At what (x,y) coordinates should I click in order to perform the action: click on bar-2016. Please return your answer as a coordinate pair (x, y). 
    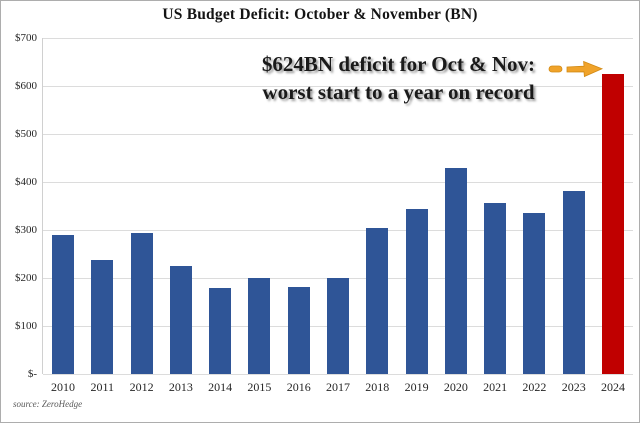
    Looking at the image, I should click on (298, 330).